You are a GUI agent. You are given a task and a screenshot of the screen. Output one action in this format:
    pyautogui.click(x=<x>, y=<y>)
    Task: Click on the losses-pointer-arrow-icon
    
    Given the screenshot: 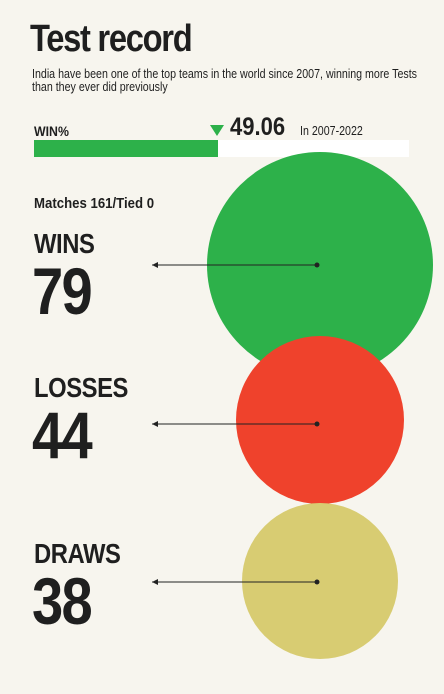 What is the action you would take?
    pyautogui.click(x=155, y=424)
    